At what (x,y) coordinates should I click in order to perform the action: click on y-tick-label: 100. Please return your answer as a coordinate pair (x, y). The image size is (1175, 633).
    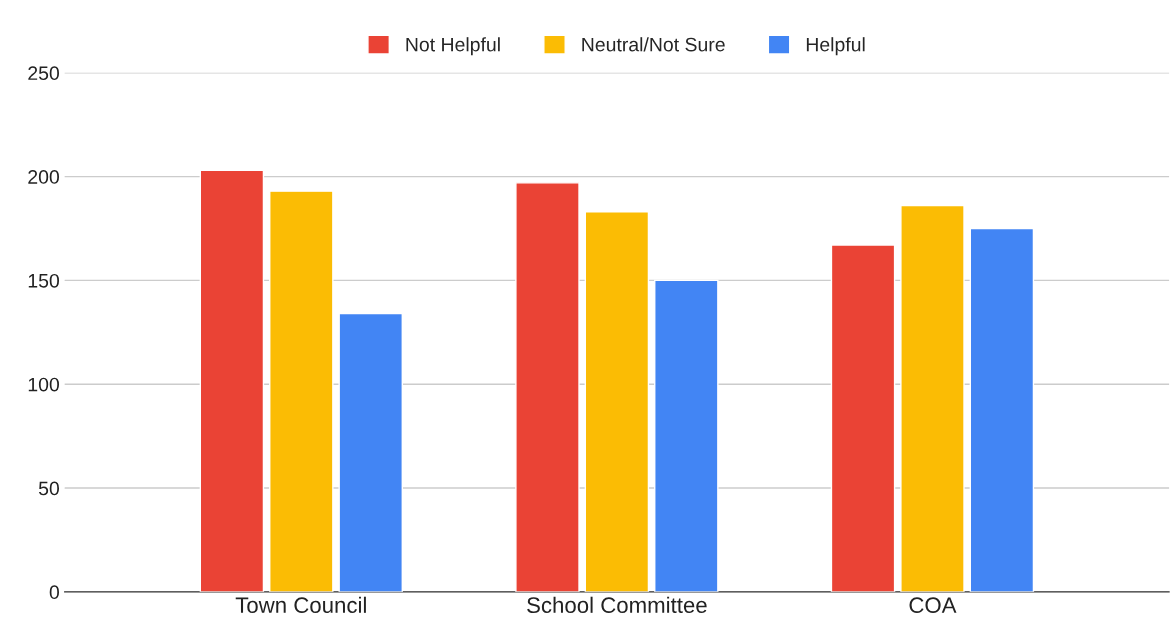
    Looking at the image, I should click on (44, 384).